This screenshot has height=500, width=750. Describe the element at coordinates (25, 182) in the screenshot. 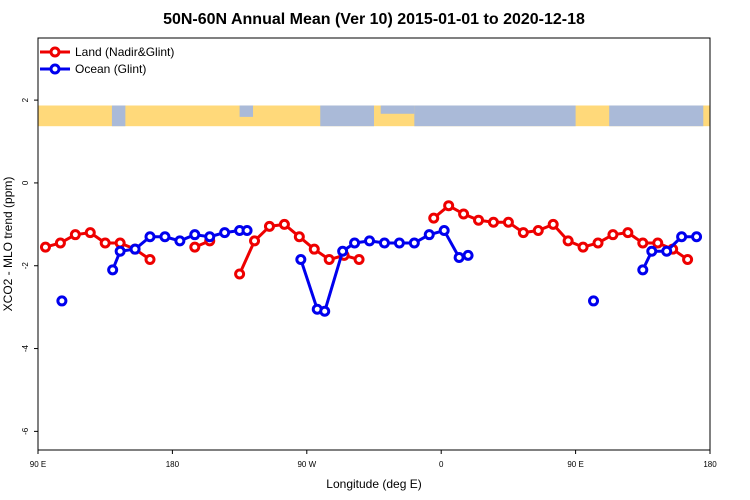

I see `y-tick-label: 0` at that location.